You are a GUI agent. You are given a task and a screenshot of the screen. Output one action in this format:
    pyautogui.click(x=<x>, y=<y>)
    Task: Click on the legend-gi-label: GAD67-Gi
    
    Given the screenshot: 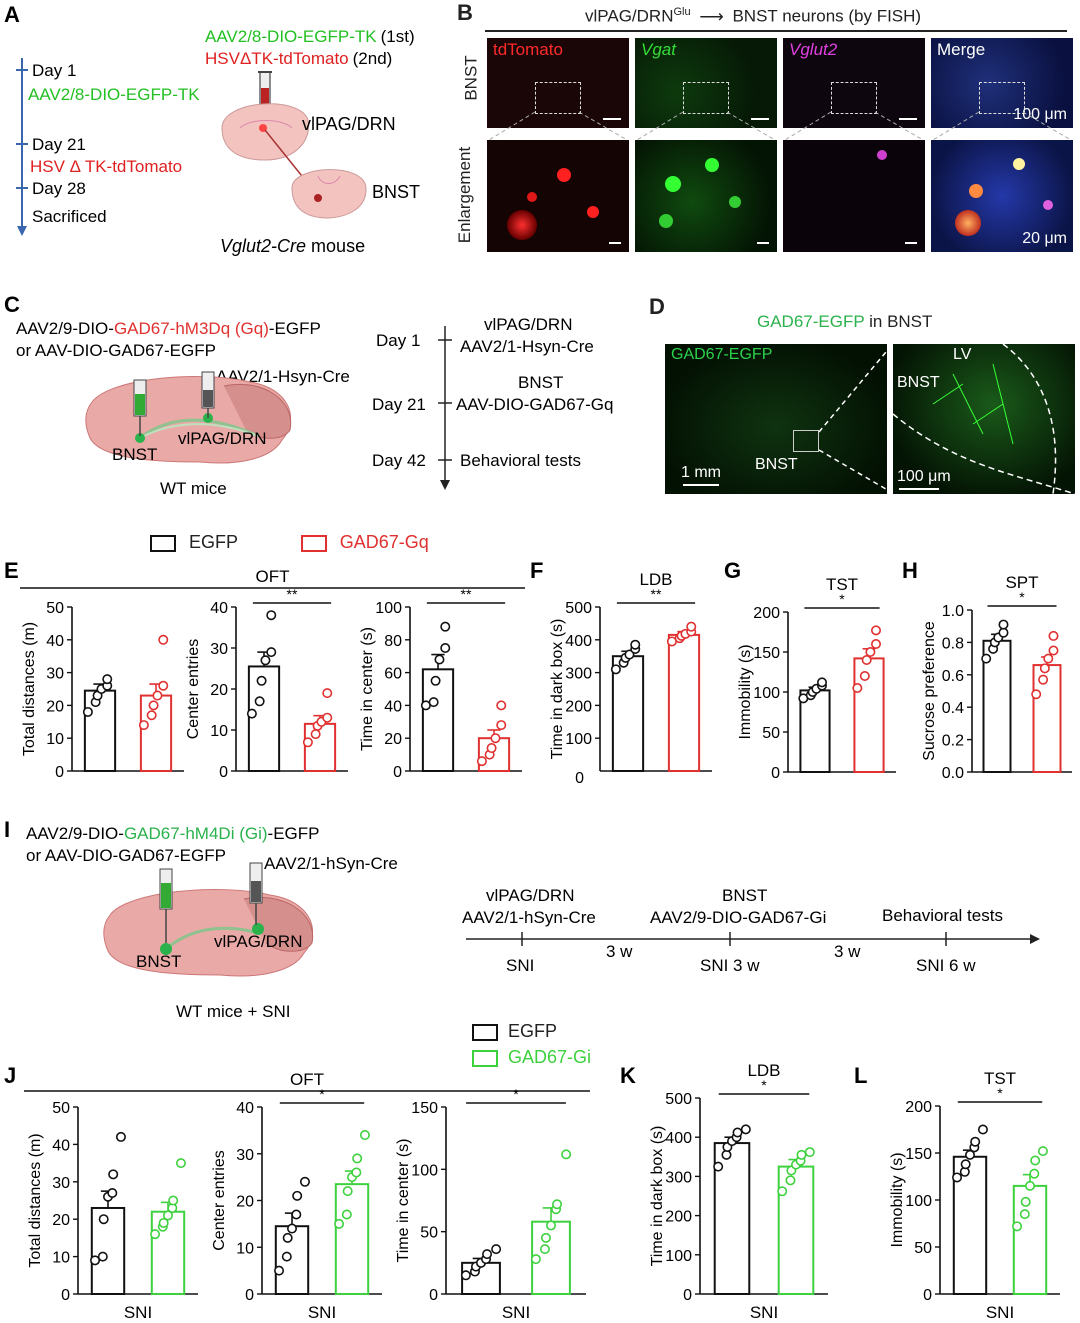 What is the action you would take?
    pyautogui.click(x=550, y=1057)
    